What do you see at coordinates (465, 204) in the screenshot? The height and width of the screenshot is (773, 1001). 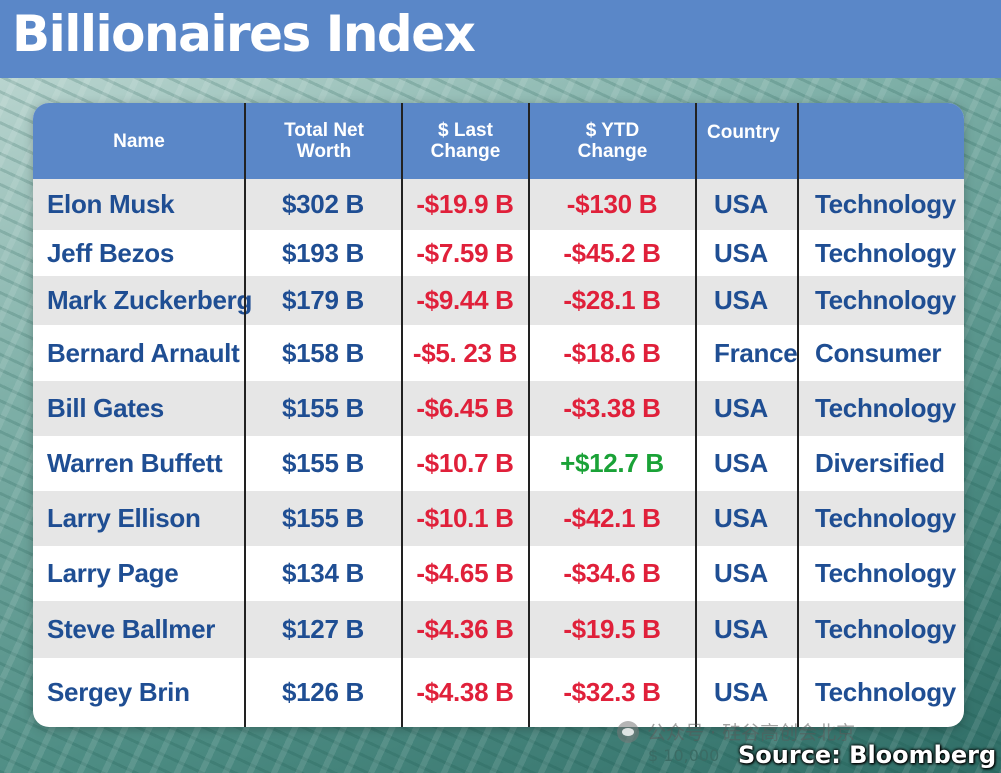 I see `last-change-cell: -$19.9 B` at bounding box center [465, 204].